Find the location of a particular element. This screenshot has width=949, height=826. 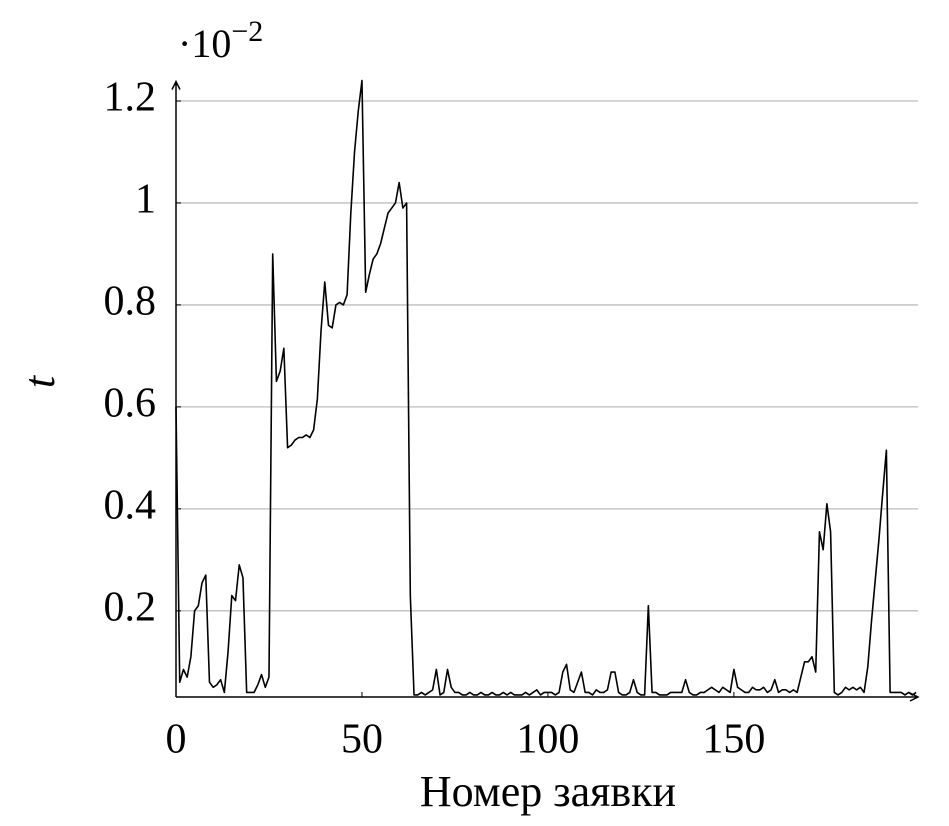

x-tick-label: 50 is located at coordinates (362, 740).